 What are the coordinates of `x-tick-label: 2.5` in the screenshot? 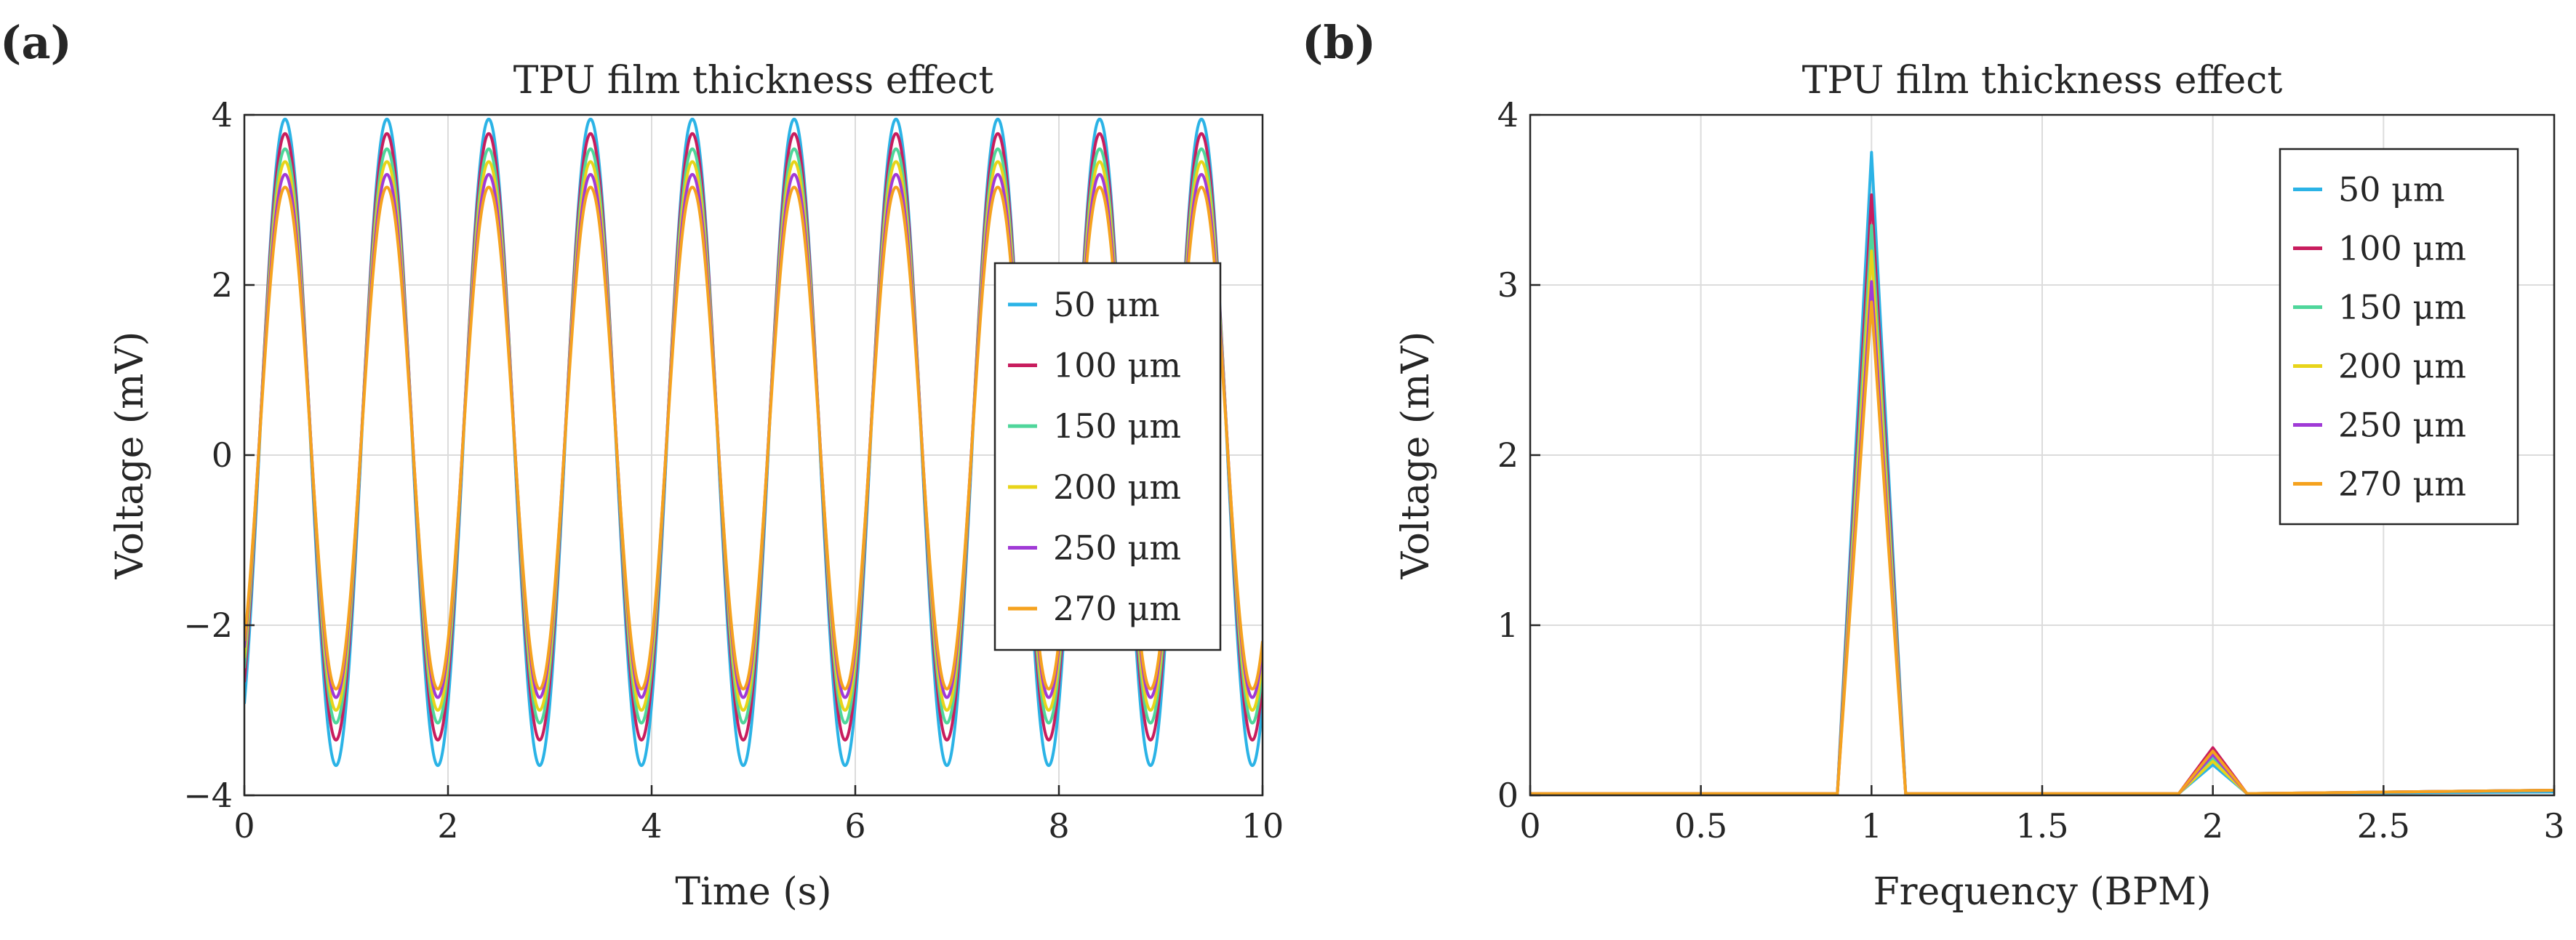 It's located at (2383, 825).